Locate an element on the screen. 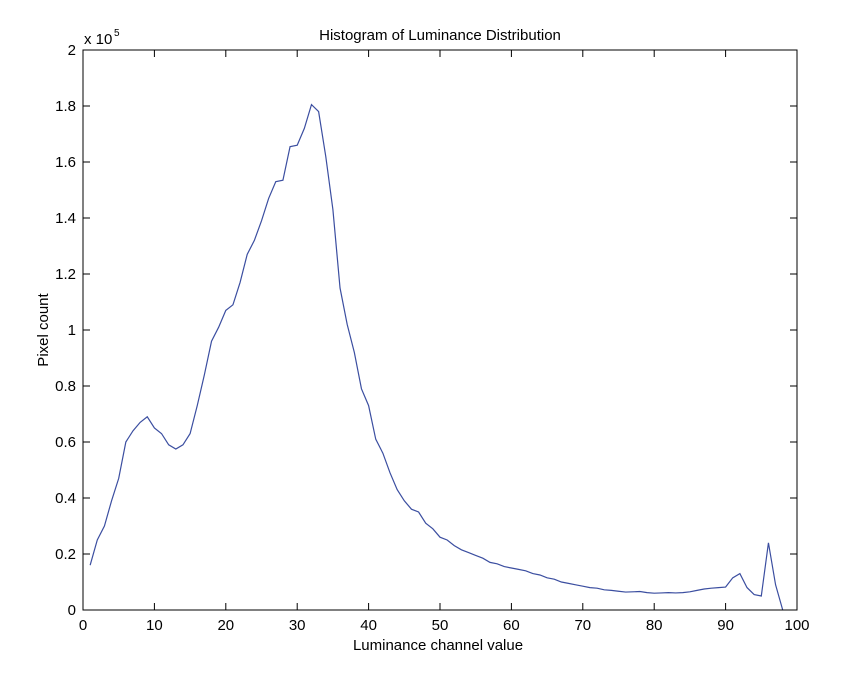 This screenshot has width=850, height=685. chart-title: Histogram of Luminance Distribution is located at coordinates (440, 35).